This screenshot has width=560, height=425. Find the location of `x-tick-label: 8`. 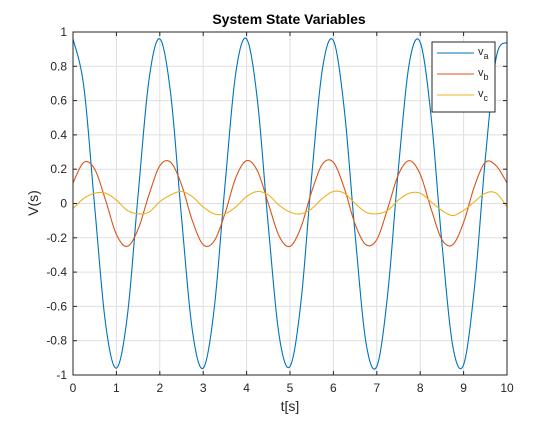

x-tick-label: 8 is located at coordinates (420, 388).